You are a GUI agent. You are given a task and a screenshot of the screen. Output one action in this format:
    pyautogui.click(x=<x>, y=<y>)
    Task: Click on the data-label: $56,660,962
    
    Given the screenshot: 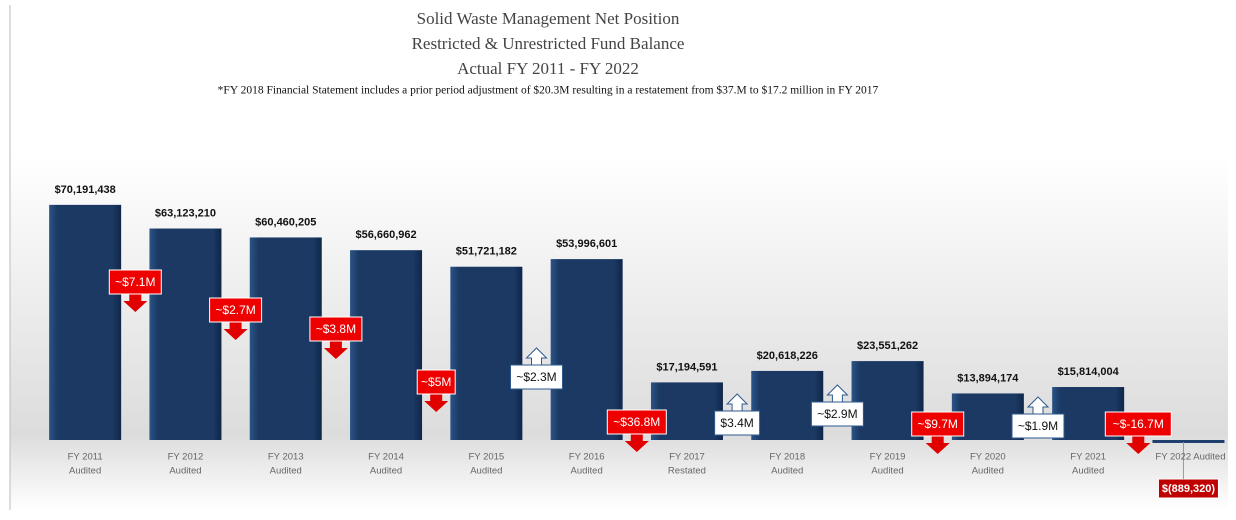 What is the action you would take?
    pyautogui.click(x=385, y=235)
    